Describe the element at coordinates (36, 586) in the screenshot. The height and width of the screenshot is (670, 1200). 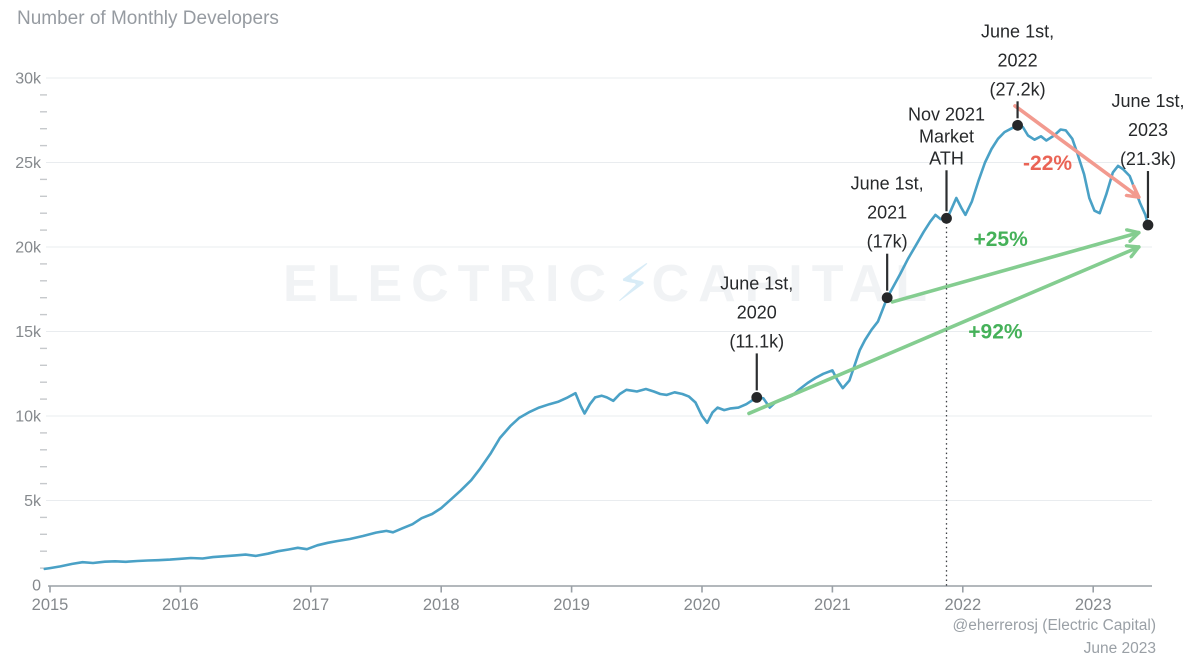
I see `y-tick-label-0: 0` at that location.